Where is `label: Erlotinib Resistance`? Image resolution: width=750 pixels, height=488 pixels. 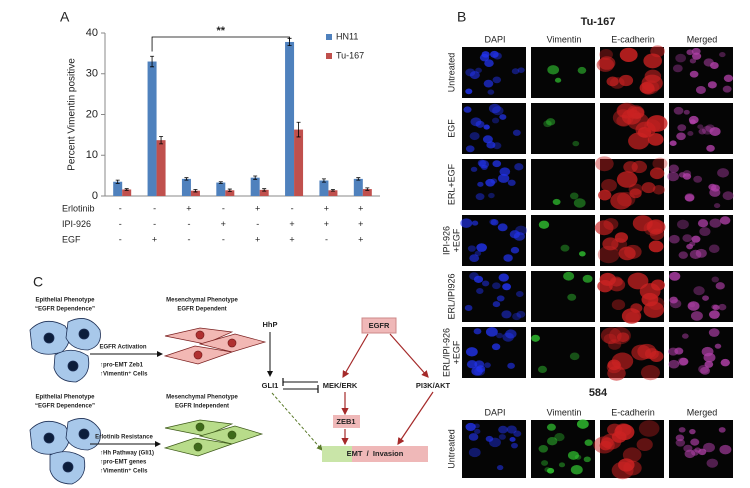 label: Erlotinib Resistance is located at coordinates (124, 438).